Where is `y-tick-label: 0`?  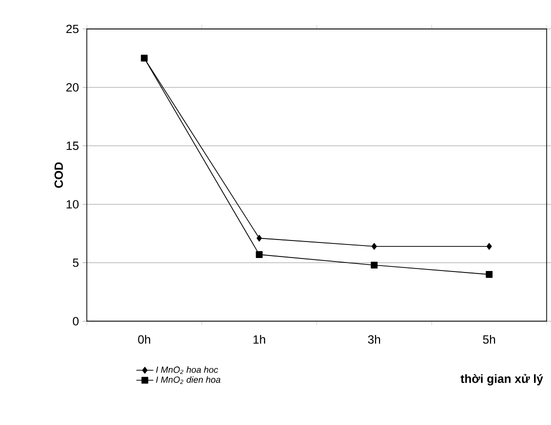
y-tick-label: 0 is located at coordinates (75, 321).